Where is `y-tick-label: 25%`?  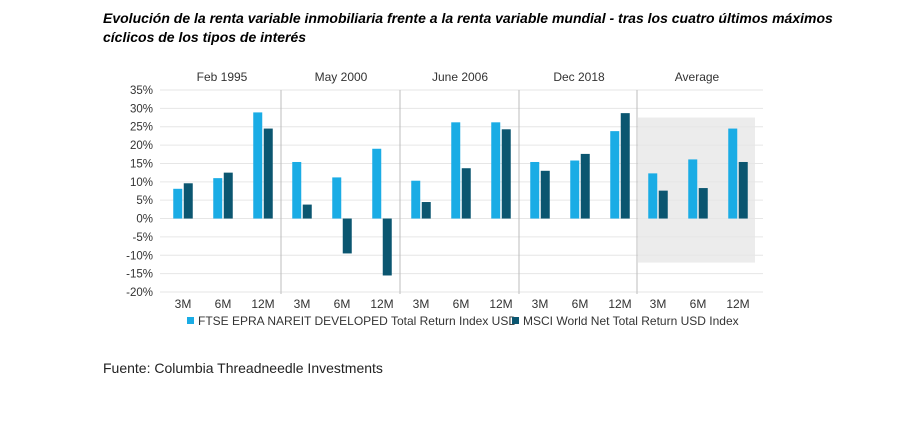 y-tick-label: 25% is located at coordinates (141, 128).